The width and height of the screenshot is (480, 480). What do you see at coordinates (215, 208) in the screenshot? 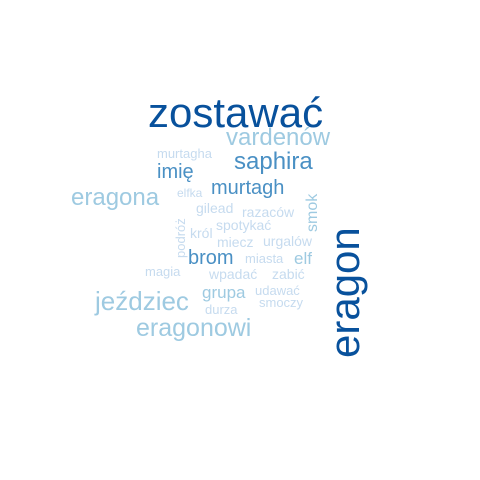
I see `word-gilead: gilead` at bounding box center [215, 208].